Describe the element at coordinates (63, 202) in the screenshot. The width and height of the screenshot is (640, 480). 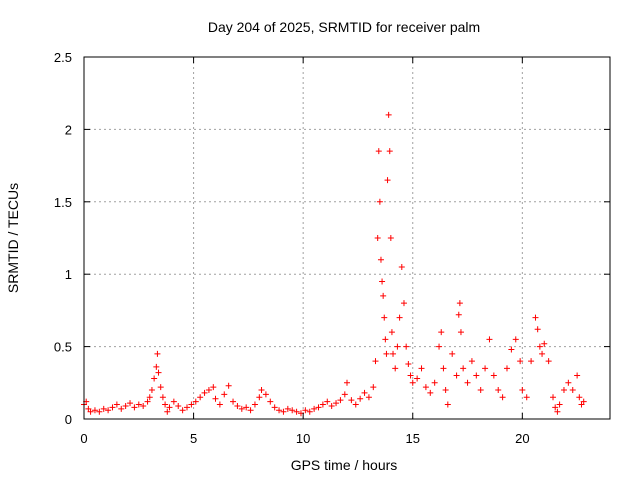
I see `y-tick-label: 1.5` at that location.